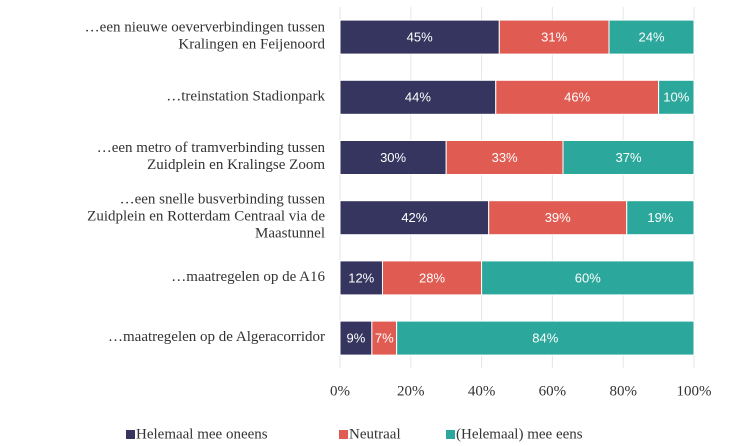  Describe the element at coordinates (248, 277) in the screenshot. I see `category-label: …maatregelen op de A16` at that location.